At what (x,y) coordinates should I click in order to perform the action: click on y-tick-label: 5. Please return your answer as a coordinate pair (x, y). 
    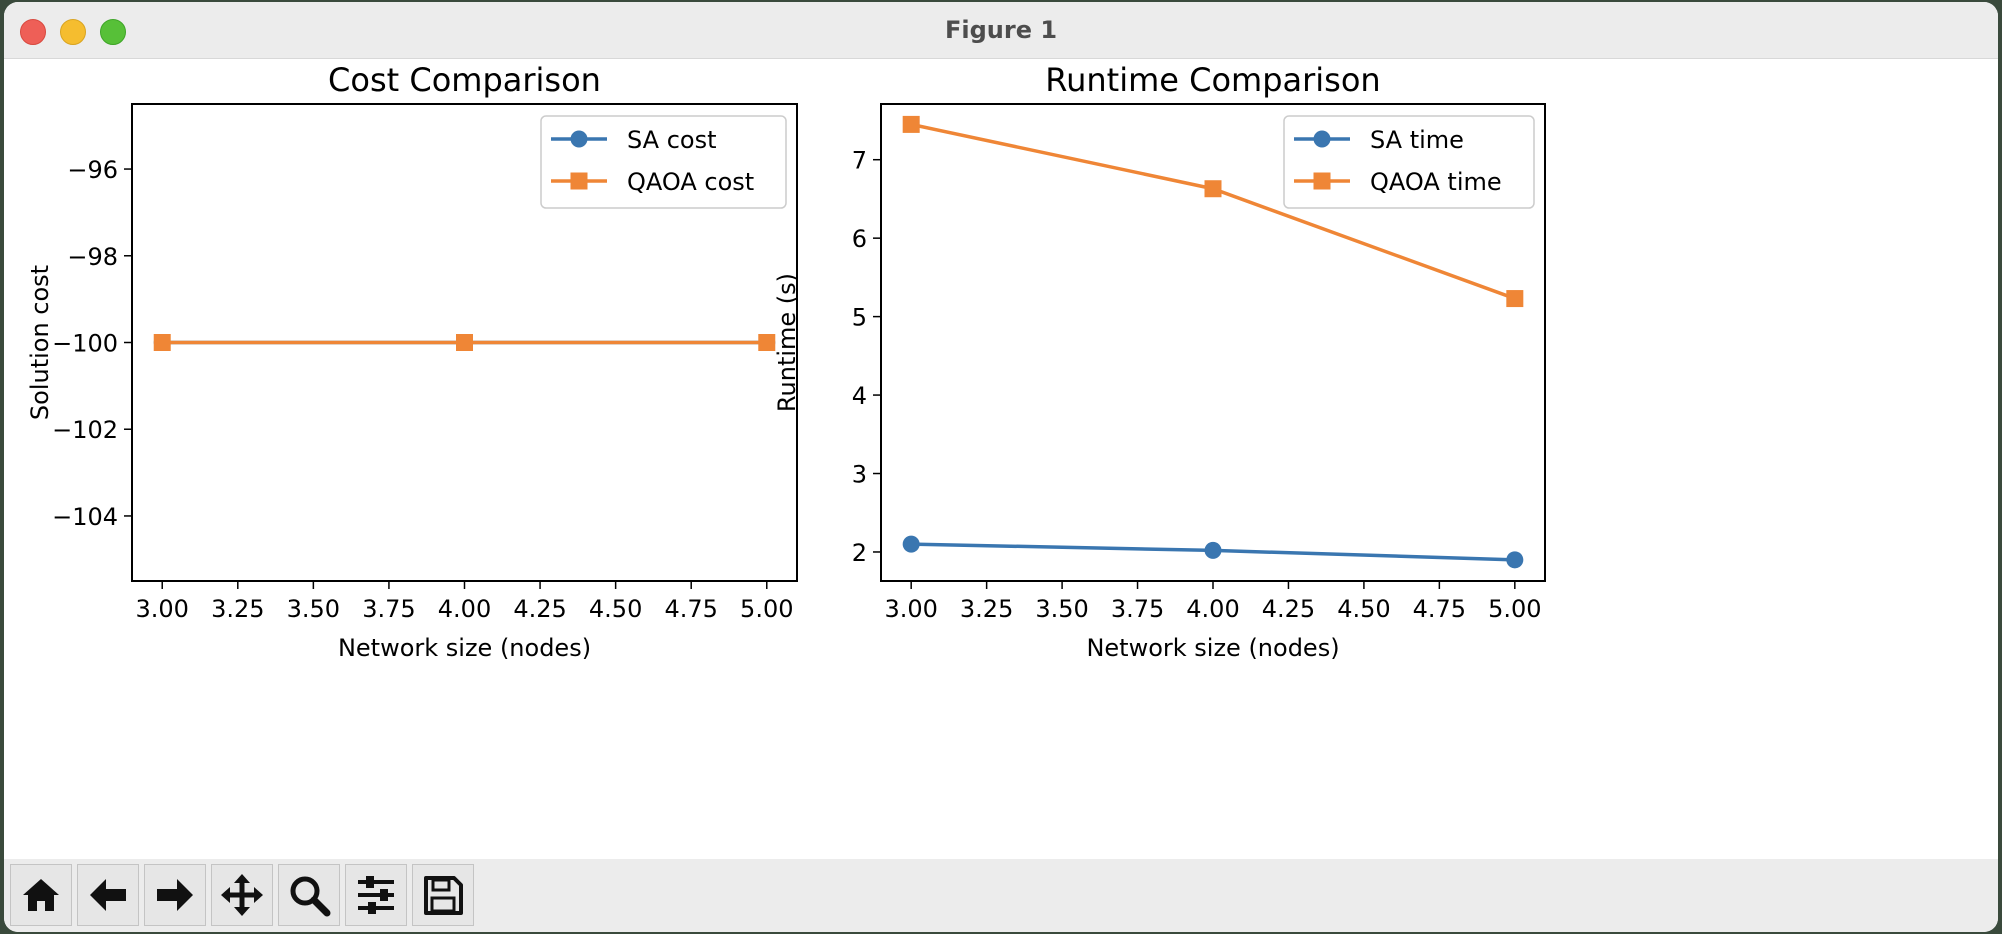
    Looking at the image, I should click on (859, 318).